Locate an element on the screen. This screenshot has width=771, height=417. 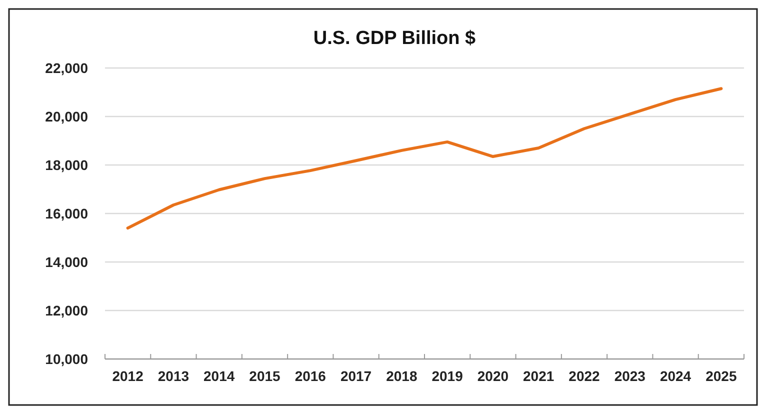
x-tick-label: 2013 is located at coordinates (174, 376).